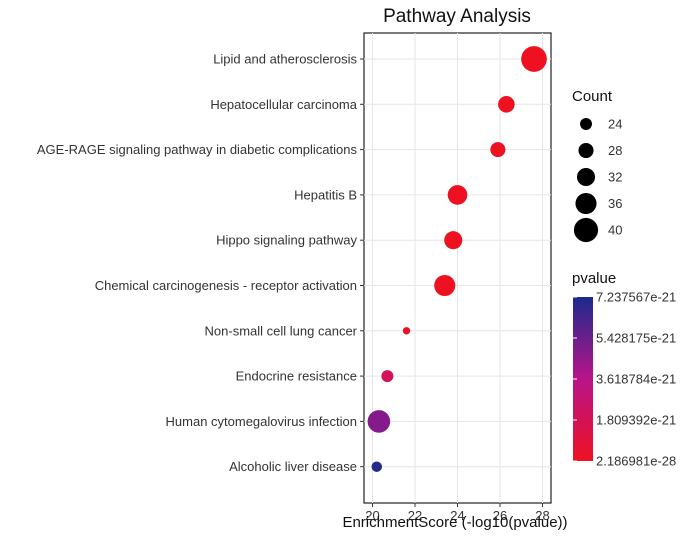 This screenshot has height=537, width=700. Describe the element at coordinates (283, 104) in the screenshot. I see `y-tick-label: Hepatocellular carcinoma` at that location.